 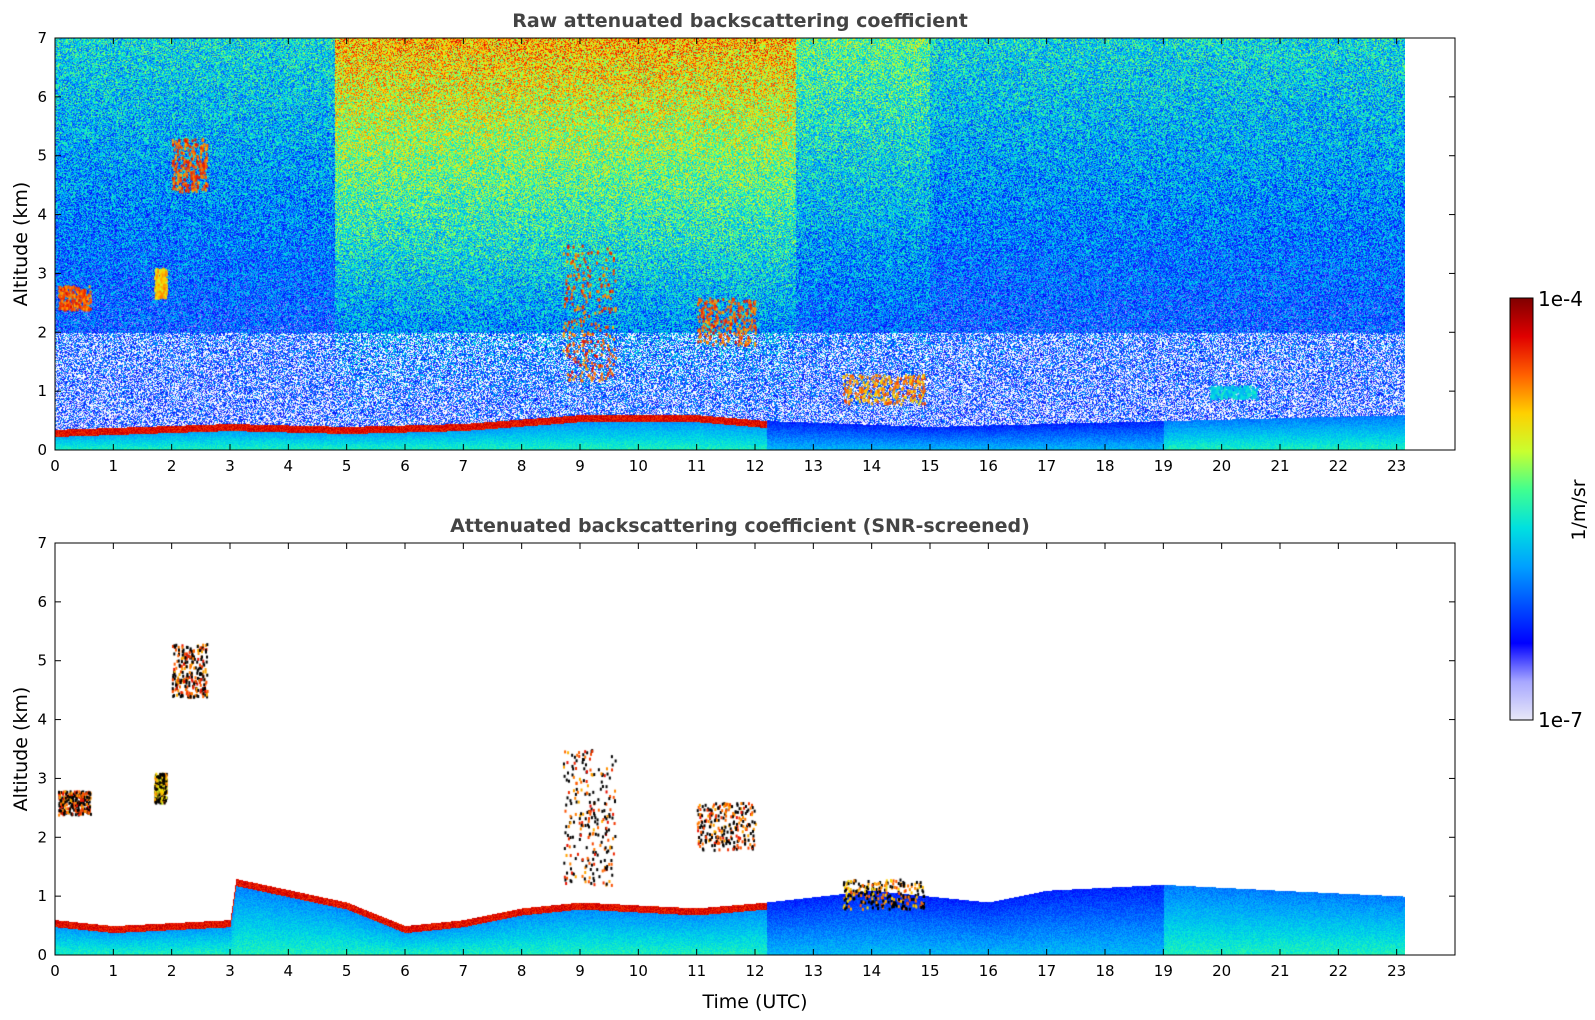 What do you see at coordinates (1549, 509) in the screenshot?
I see `colorbar: 1e-4 1e-7 1/m/sr` at bounding box center [1549, 509].